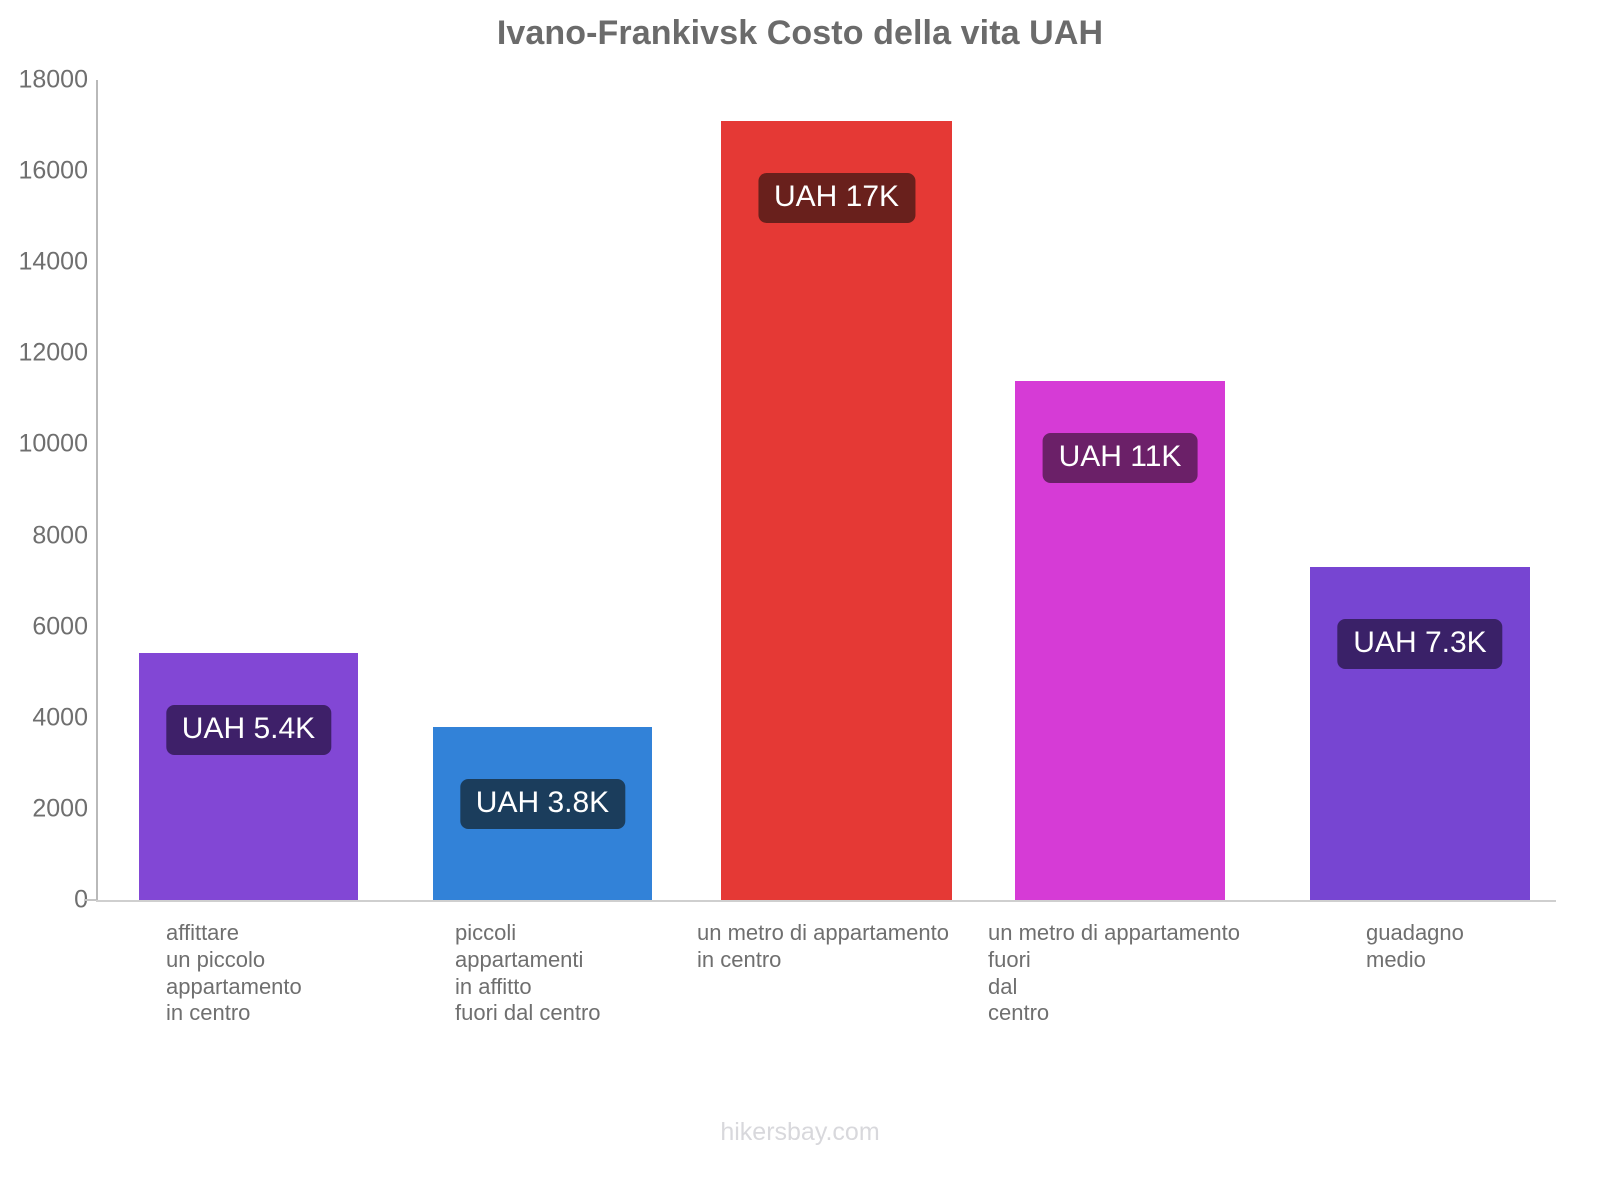  I want to click on bar-value-label: UAH 17K, so click(836, 198).